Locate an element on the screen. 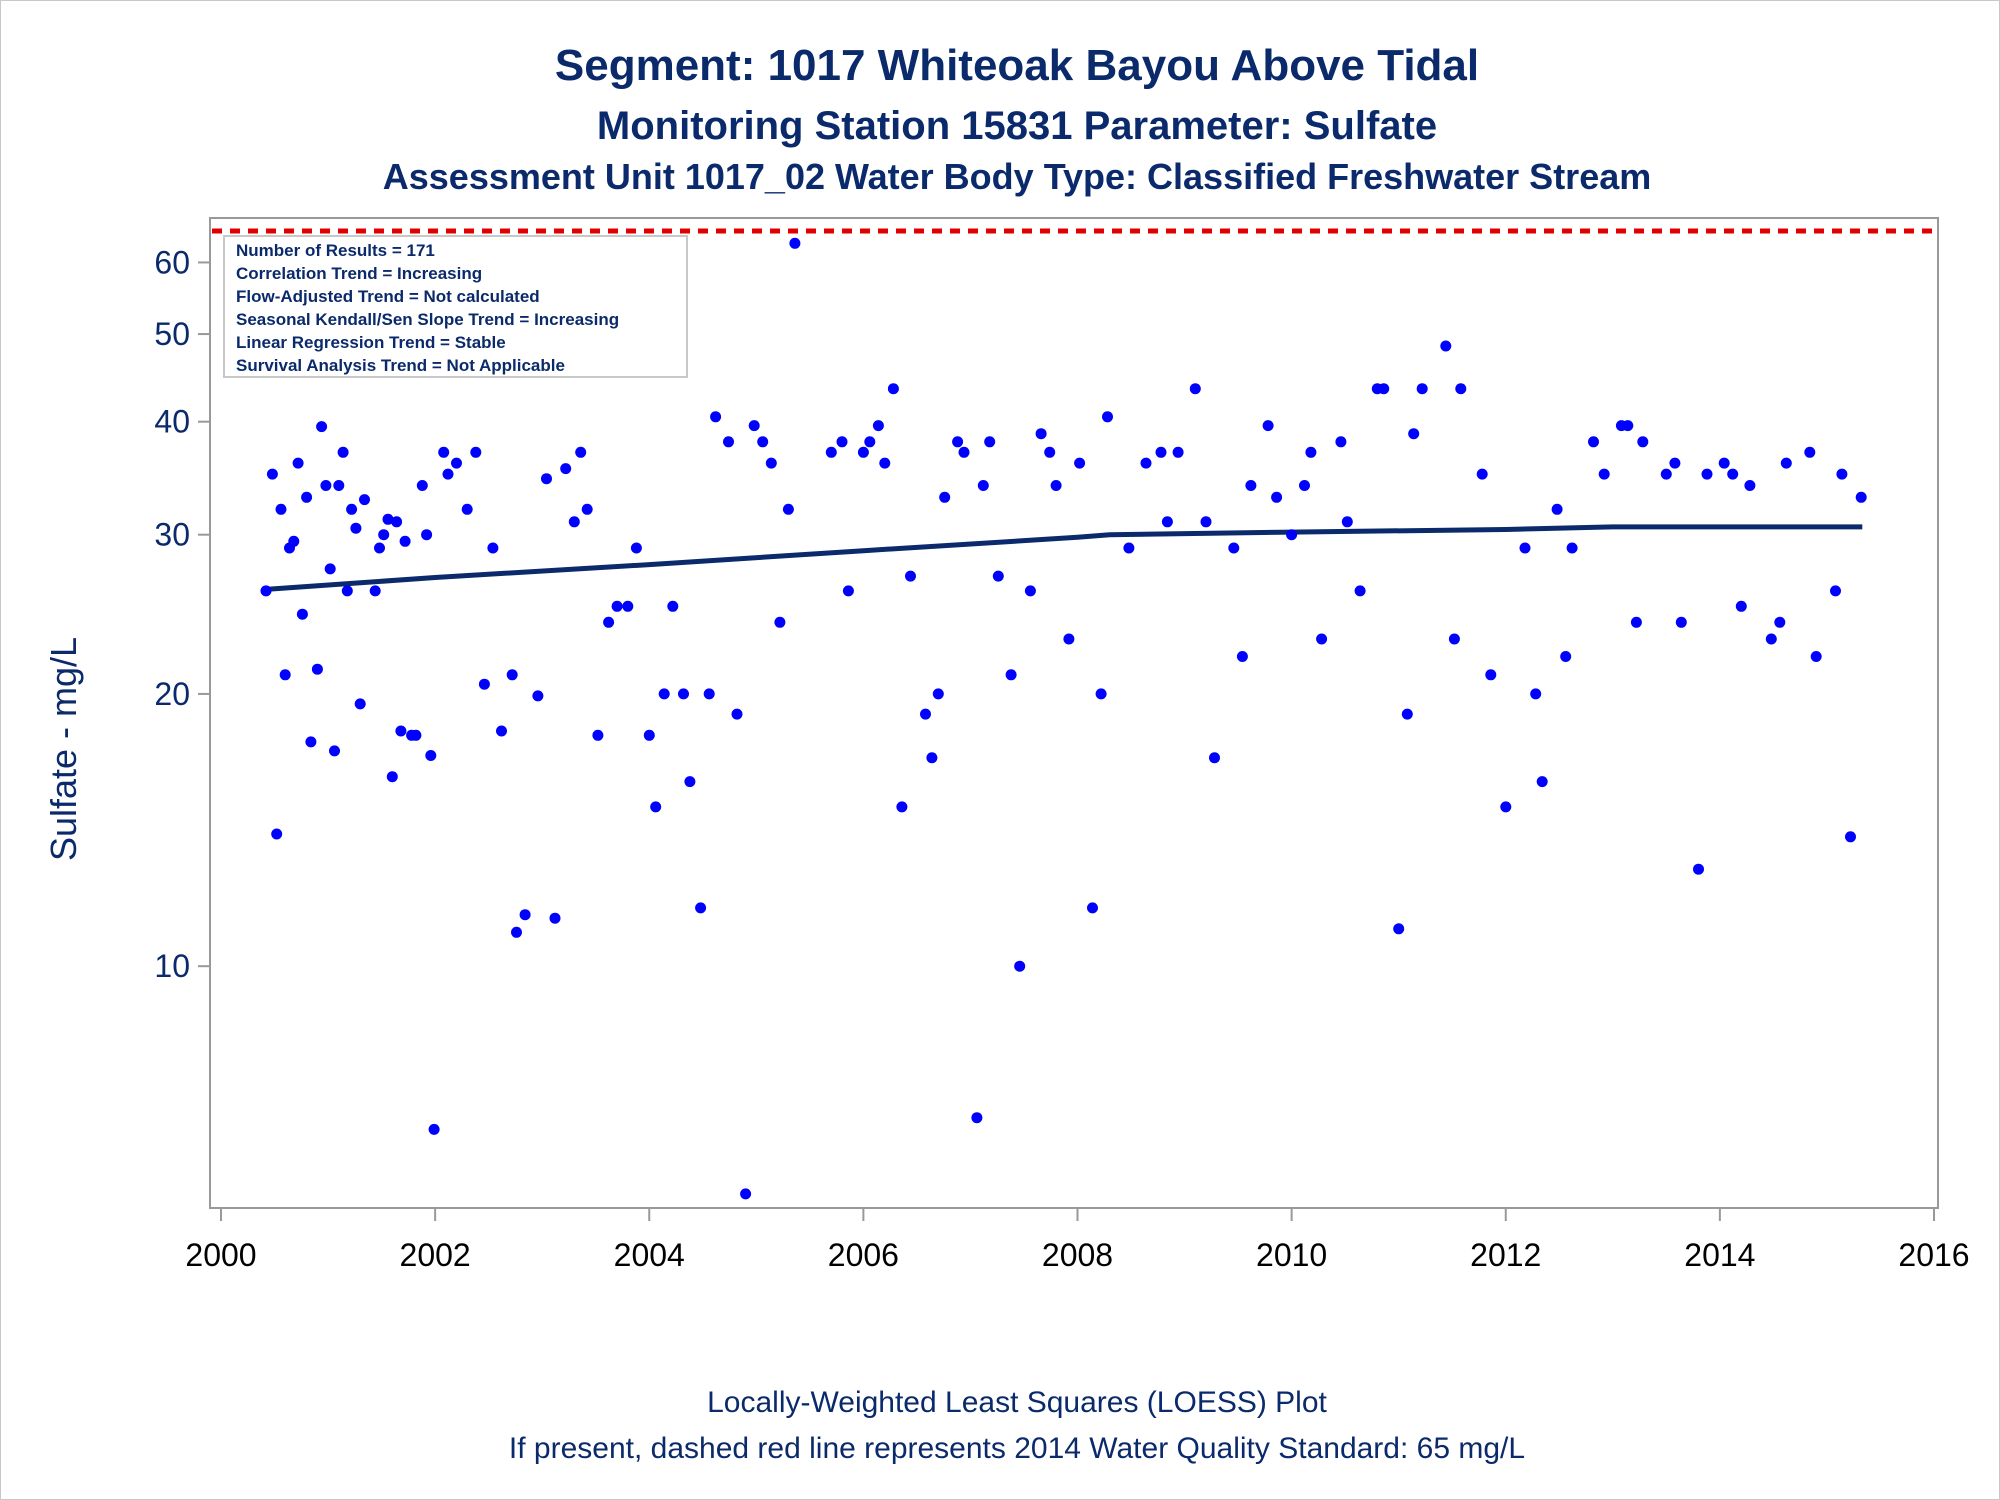 This screenshot has height=1500, width=2000. inset-line: Flow-Adjusted Trend = Not calculated is located at coordinates (388, 296).